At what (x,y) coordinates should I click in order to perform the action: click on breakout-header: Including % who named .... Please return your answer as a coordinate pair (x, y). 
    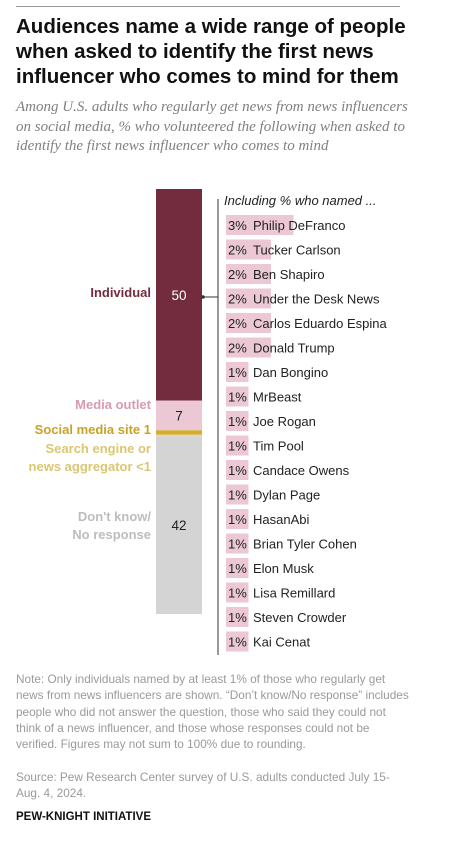
    Looking at the image, I should click on (300, 200).